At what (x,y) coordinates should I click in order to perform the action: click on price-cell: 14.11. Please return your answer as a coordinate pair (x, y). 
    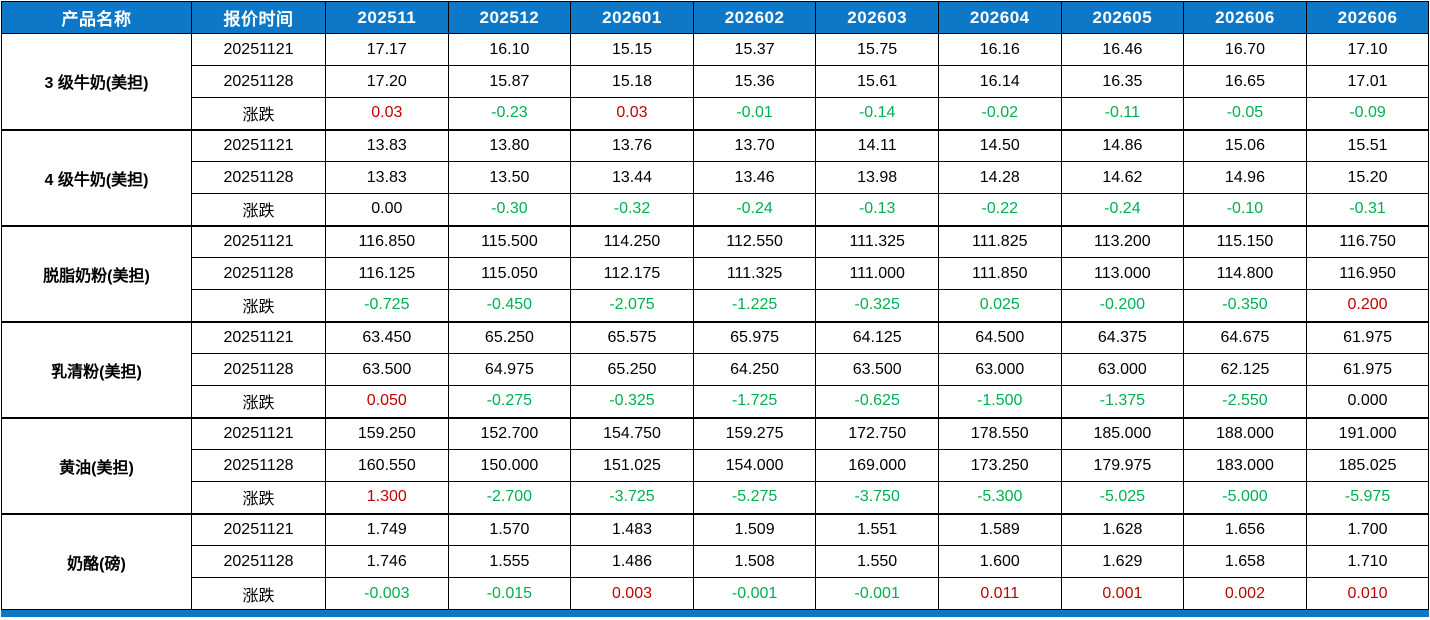
    Looking at the image, I should click on (877, 145).